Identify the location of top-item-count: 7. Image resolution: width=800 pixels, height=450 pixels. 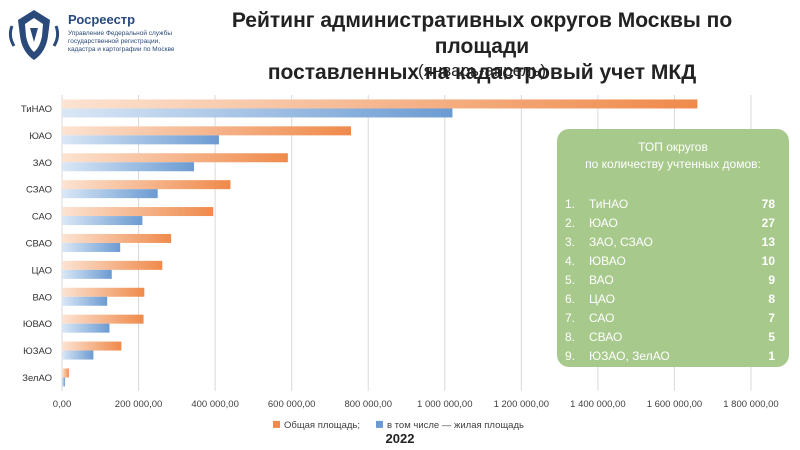
(771, 318).